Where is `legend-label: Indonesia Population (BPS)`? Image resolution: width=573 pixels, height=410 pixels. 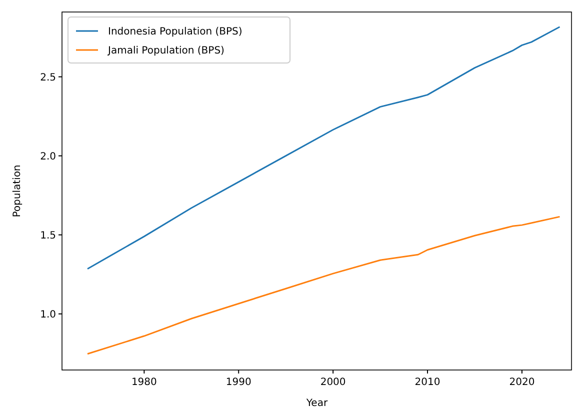
legend-label: Indonesia Population (BPS) is located at coordinates (175, 32).